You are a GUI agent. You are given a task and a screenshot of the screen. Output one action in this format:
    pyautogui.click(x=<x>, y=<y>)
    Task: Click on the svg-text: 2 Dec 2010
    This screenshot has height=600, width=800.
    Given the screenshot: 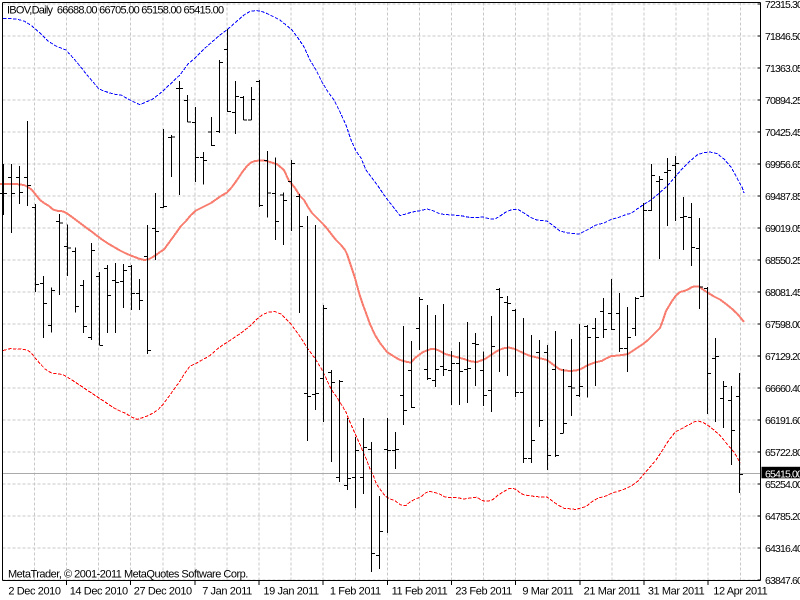 What is the action you would take?
    pyautogui.click(x=34, y=592)
    